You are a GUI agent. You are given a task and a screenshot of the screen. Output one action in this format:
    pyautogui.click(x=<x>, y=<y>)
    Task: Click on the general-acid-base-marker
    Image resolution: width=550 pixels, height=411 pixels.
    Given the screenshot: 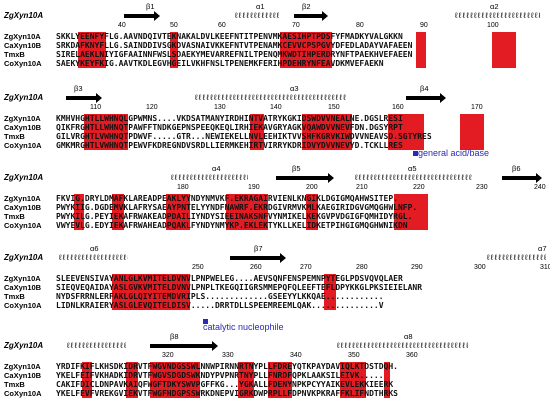 What is the action you would take?
    pyautogui.click(x=415, y=153)
    